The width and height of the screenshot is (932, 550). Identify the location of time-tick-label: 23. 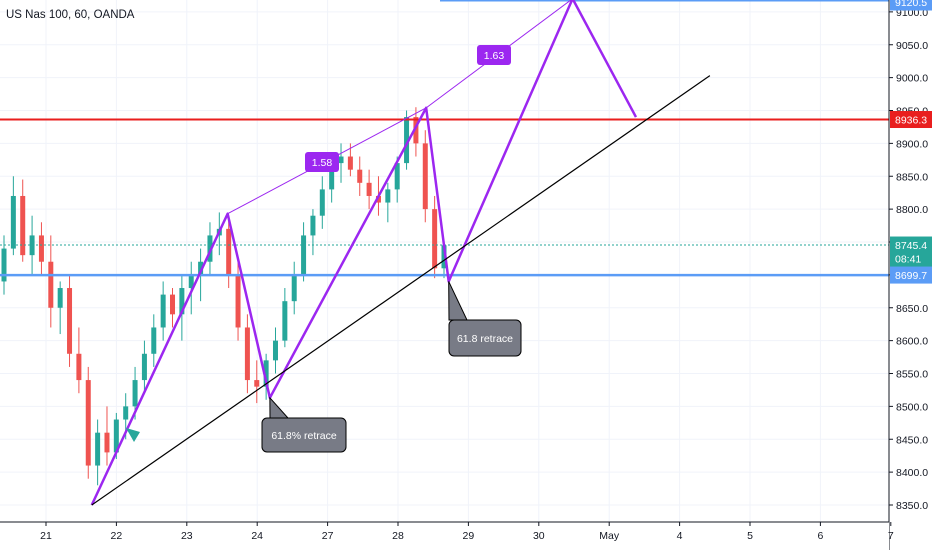
(187, 536).